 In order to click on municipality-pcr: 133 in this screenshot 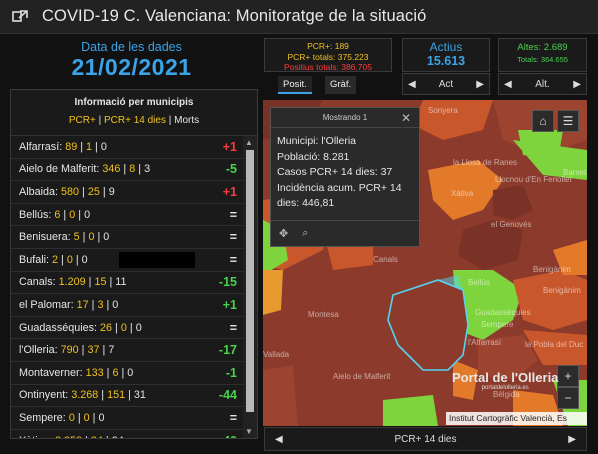, I will do `click(94, 372)`.